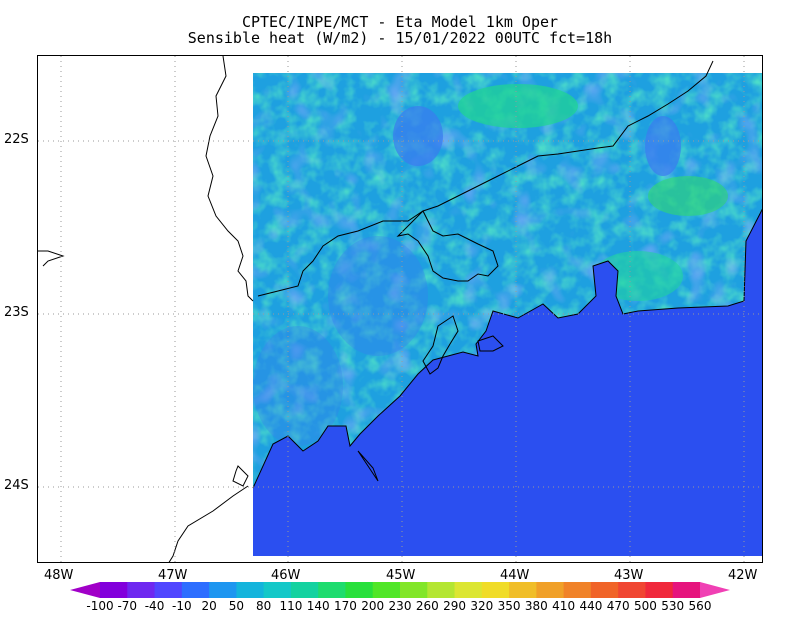 This screenshot has height=618, width=800. I want to click on lat-label-24s: 24S, so click(16, 485).